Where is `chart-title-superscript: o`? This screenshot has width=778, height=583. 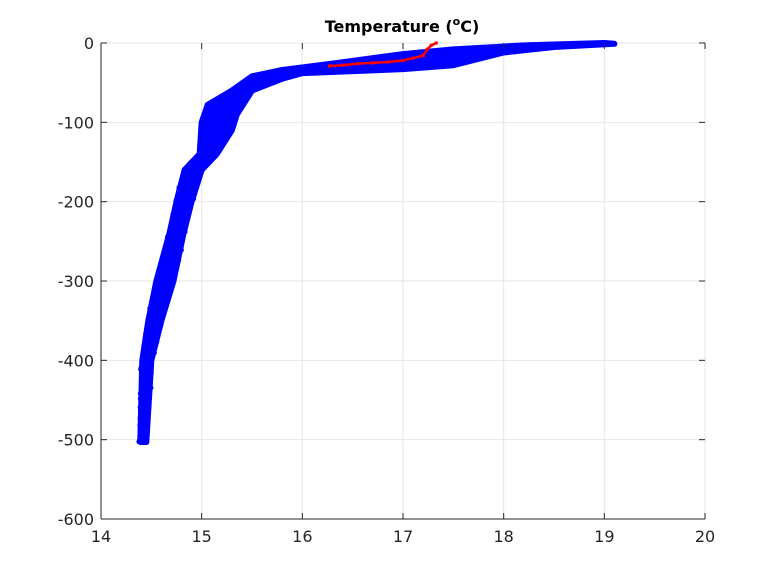
chart-title-superscript: o is located at coordinates (457, 21).